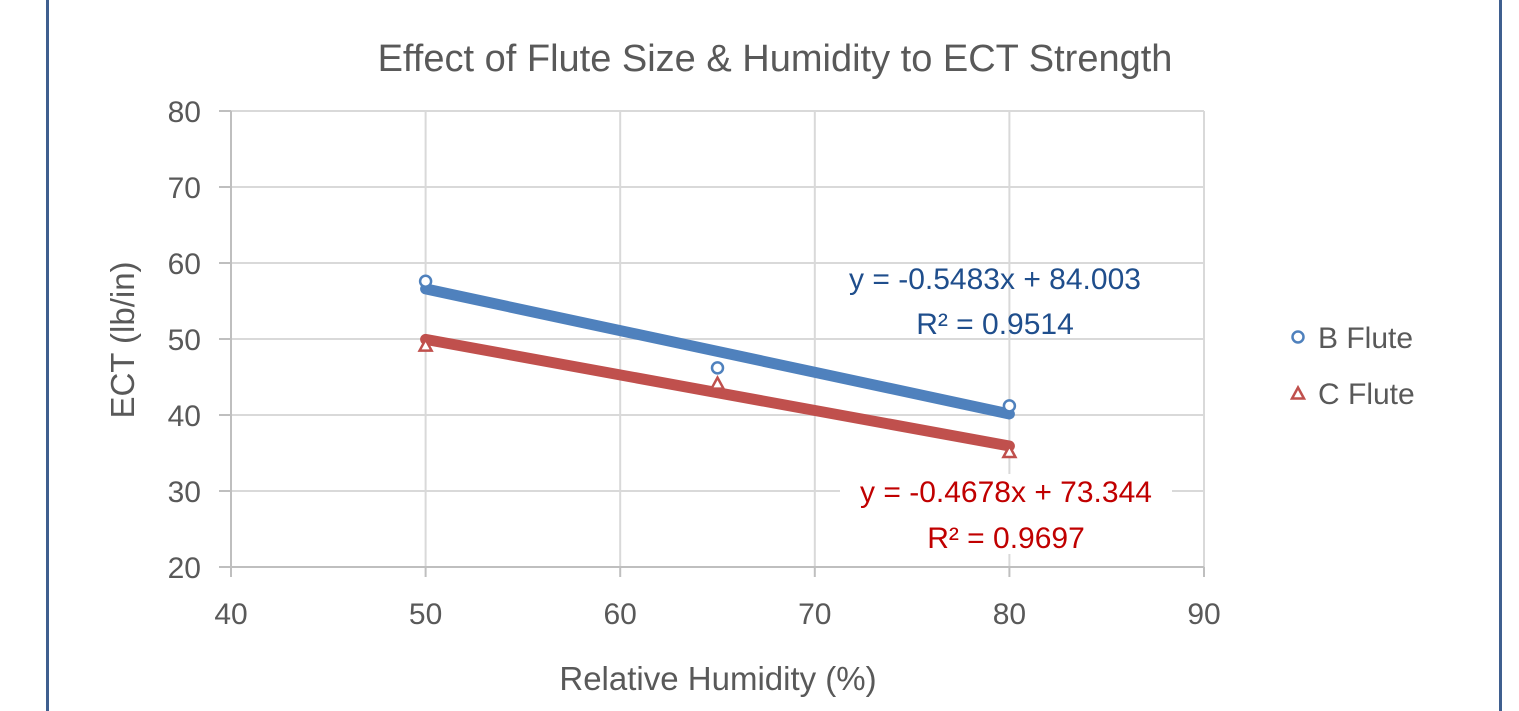 Image resolution: width=1519 pixels, height=711 pixels. What do you see at coordinates (1500, 355) in the screenshot?
I see `frame-border-right` at bounding box center [1500, 355].